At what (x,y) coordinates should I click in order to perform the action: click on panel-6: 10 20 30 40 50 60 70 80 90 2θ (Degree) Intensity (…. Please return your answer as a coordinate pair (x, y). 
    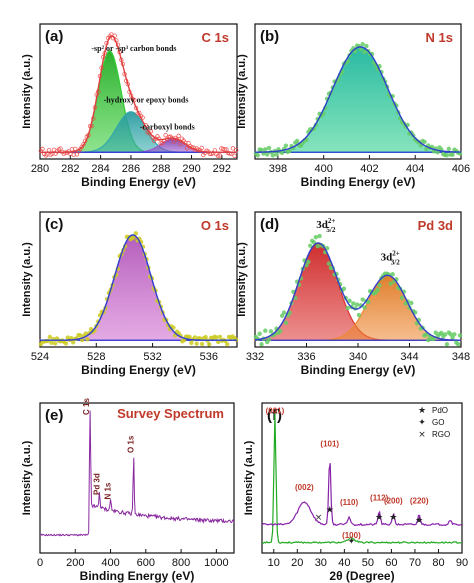
    Looking at the image, I should click on (355, 492).